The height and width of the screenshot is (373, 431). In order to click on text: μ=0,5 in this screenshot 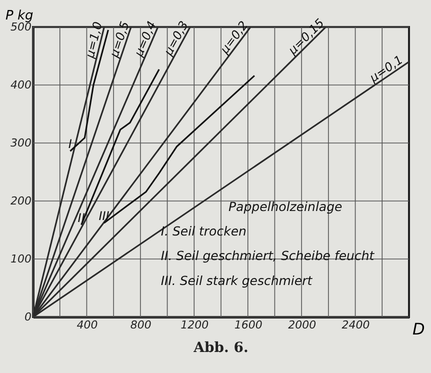, I will do `click(119, 40)`.